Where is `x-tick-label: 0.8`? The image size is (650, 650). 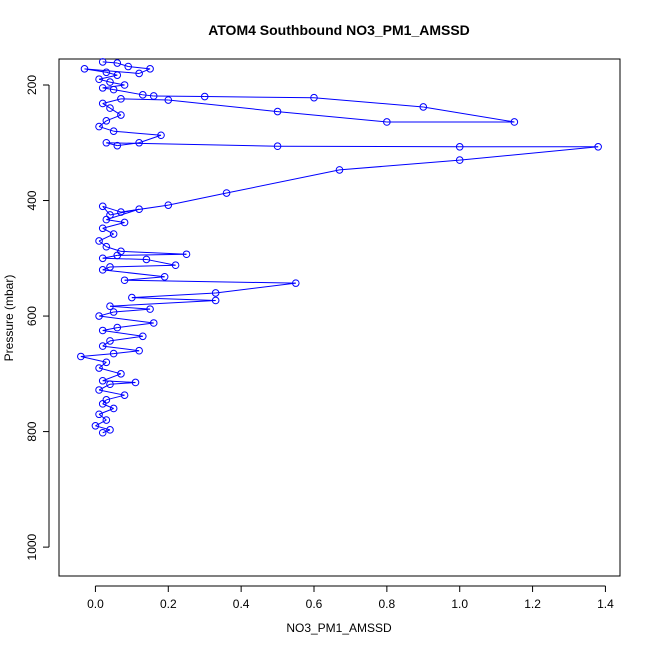
x-tick-label: 0.8 is located at coordinates (387, 604).